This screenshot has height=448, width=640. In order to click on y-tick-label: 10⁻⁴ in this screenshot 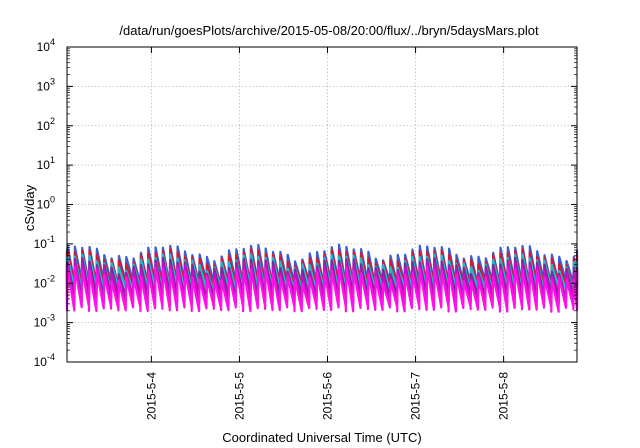, I will do `click(44, 360)`.